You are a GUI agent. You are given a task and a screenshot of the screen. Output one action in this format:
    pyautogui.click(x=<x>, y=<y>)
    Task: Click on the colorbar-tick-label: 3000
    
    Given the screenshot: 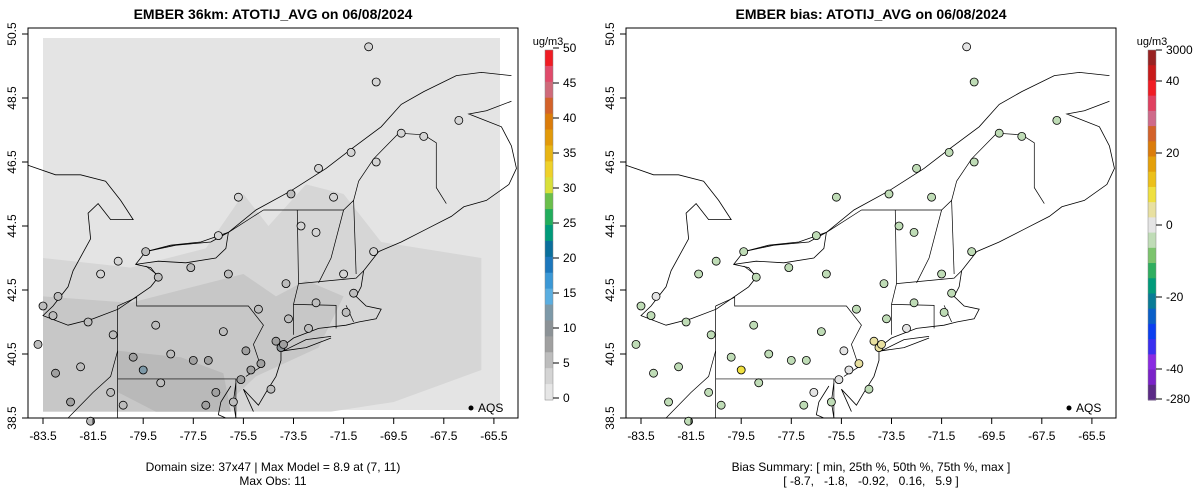 What is the action you would take?
    pyautogui.click(x=1179, y=50)
    